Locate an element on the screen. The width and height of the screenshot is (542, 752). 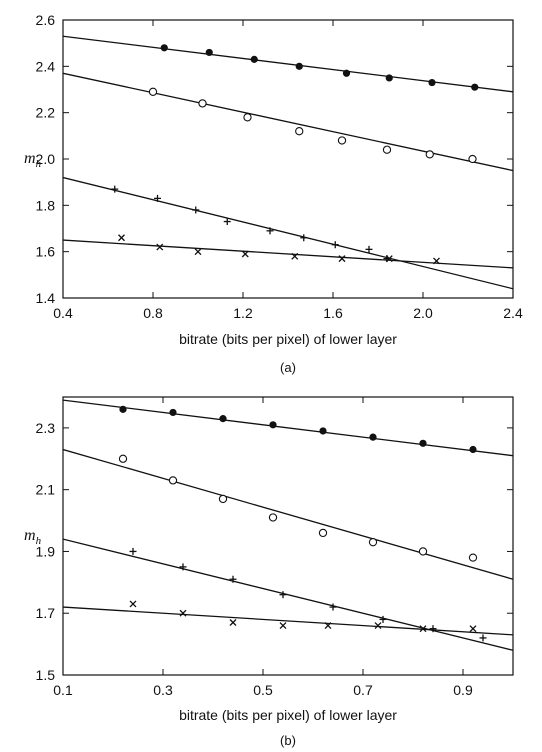
y-tick-label: 2.1 is located at coordinates (46, 490).